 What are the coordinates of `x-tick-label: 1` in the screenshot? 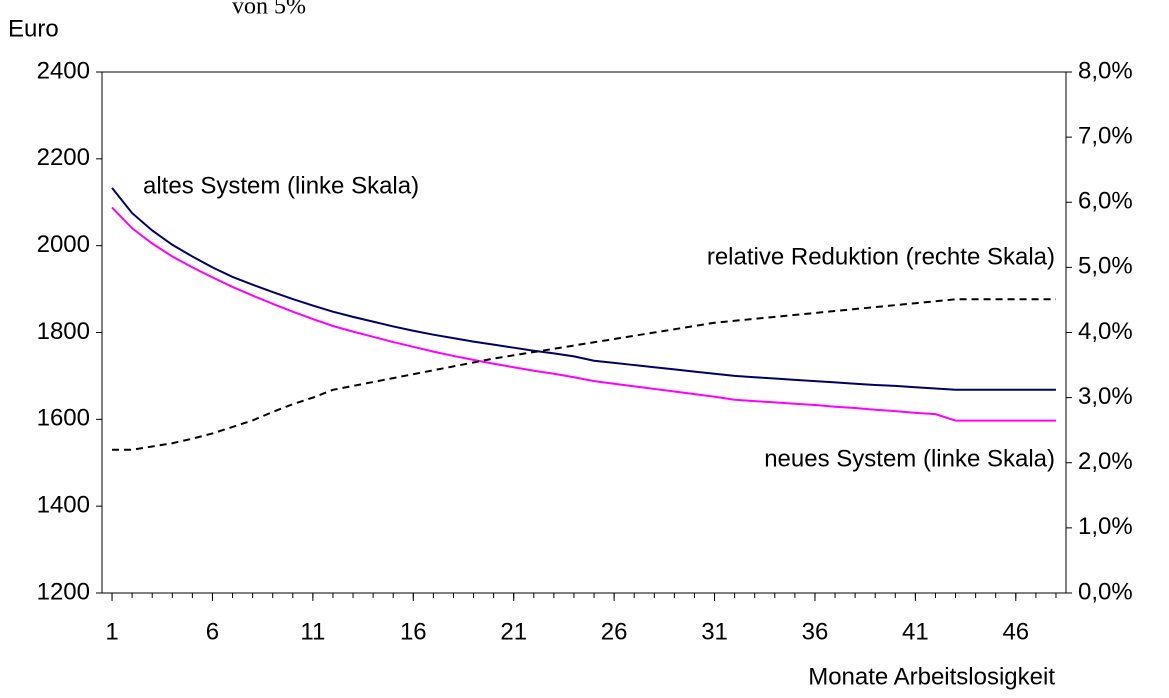 It's located at (111, 631).